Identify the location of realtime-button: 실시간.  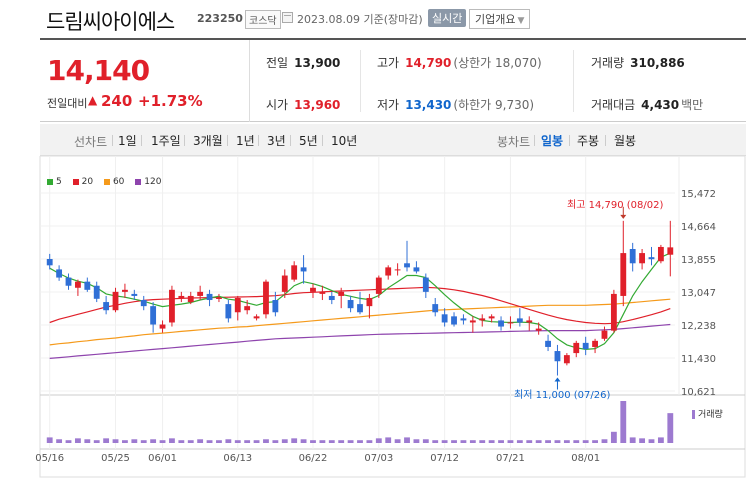
(447, 18).